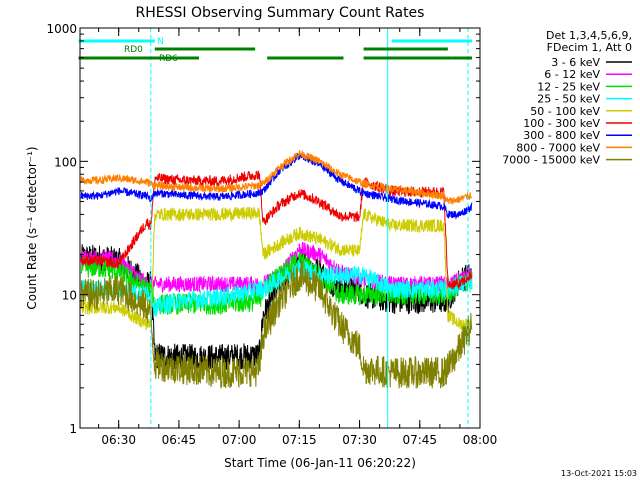 The height and width of the screenshot is (480, 640). I want to click on chart-title: RHESSI Observing Summary Count Rates, so click(280, 13).